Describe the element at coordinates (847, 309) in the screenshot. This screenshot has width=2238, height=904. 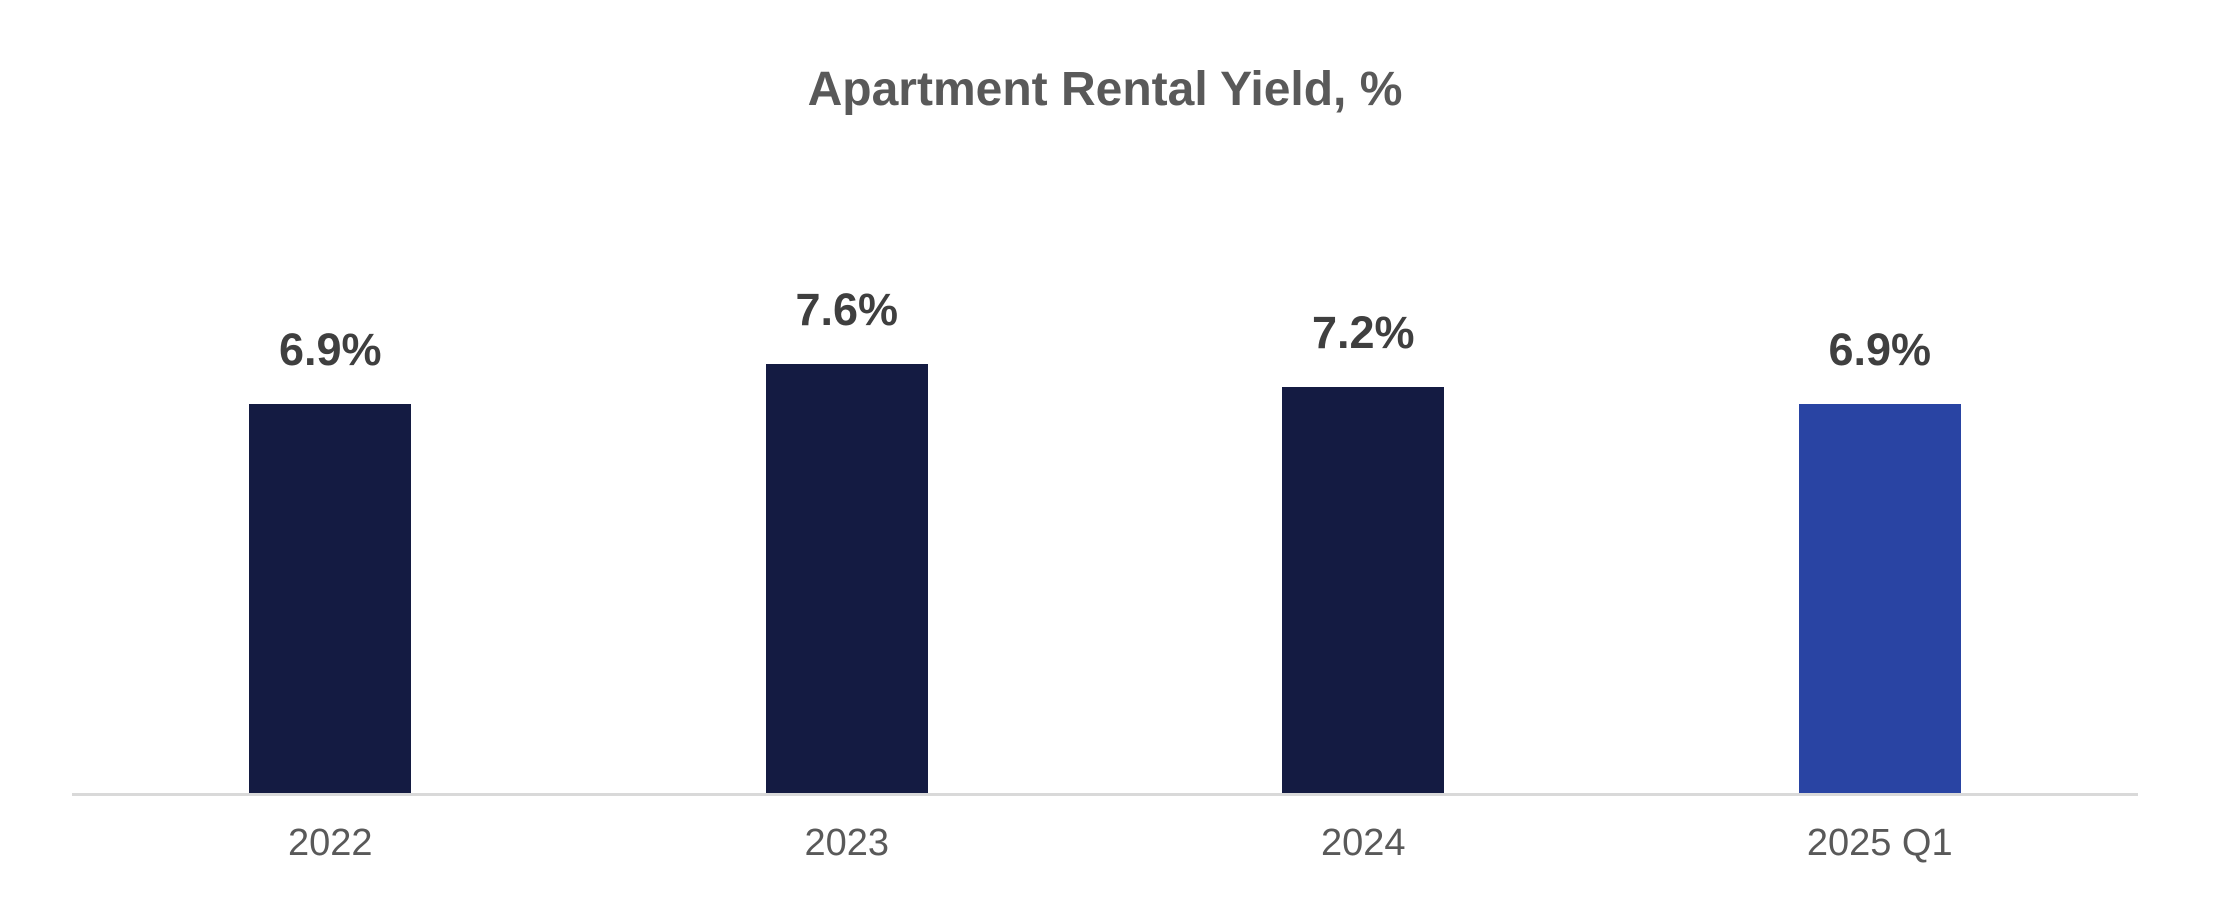
I see `data-label: 7.6%` at that location.